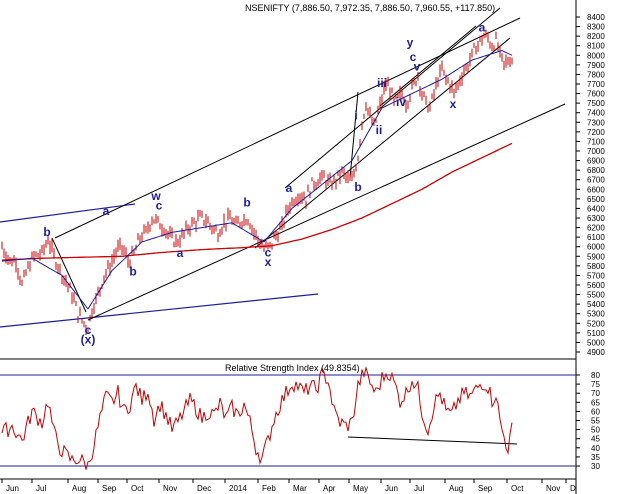 The height and width of the screenshot is (494, 625). I want to click on price-tick-label: 5700, so click(596, 275).